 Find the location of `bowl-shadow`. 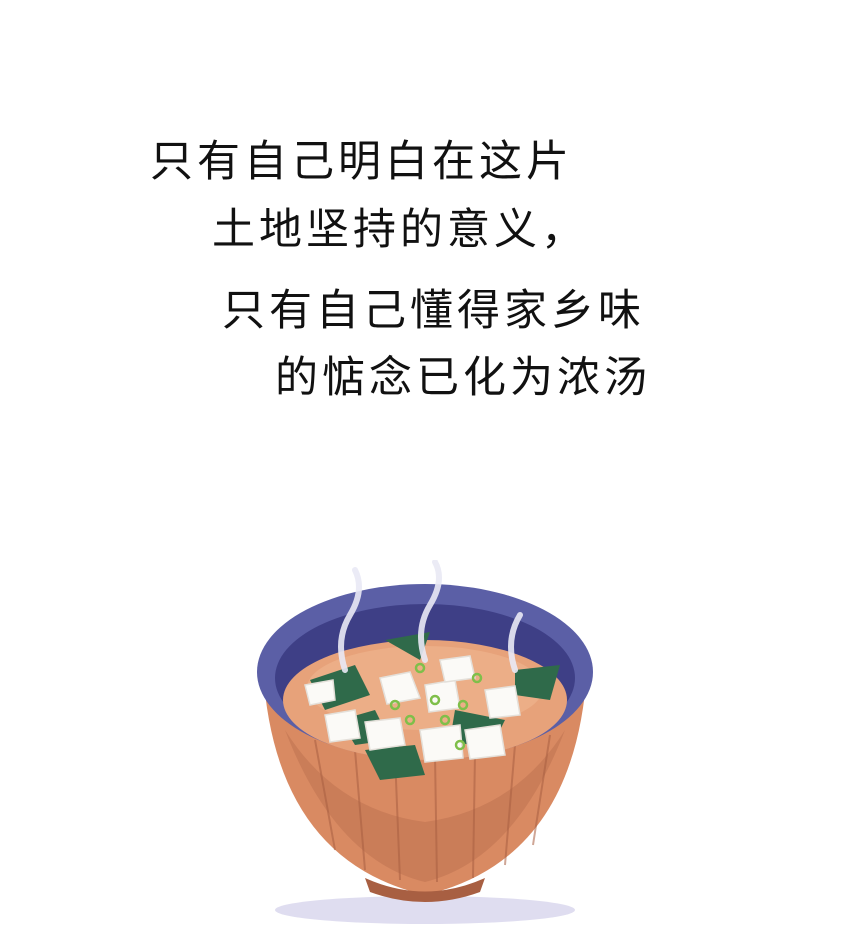

bowl-shadow is located at coordinates (425, 910).